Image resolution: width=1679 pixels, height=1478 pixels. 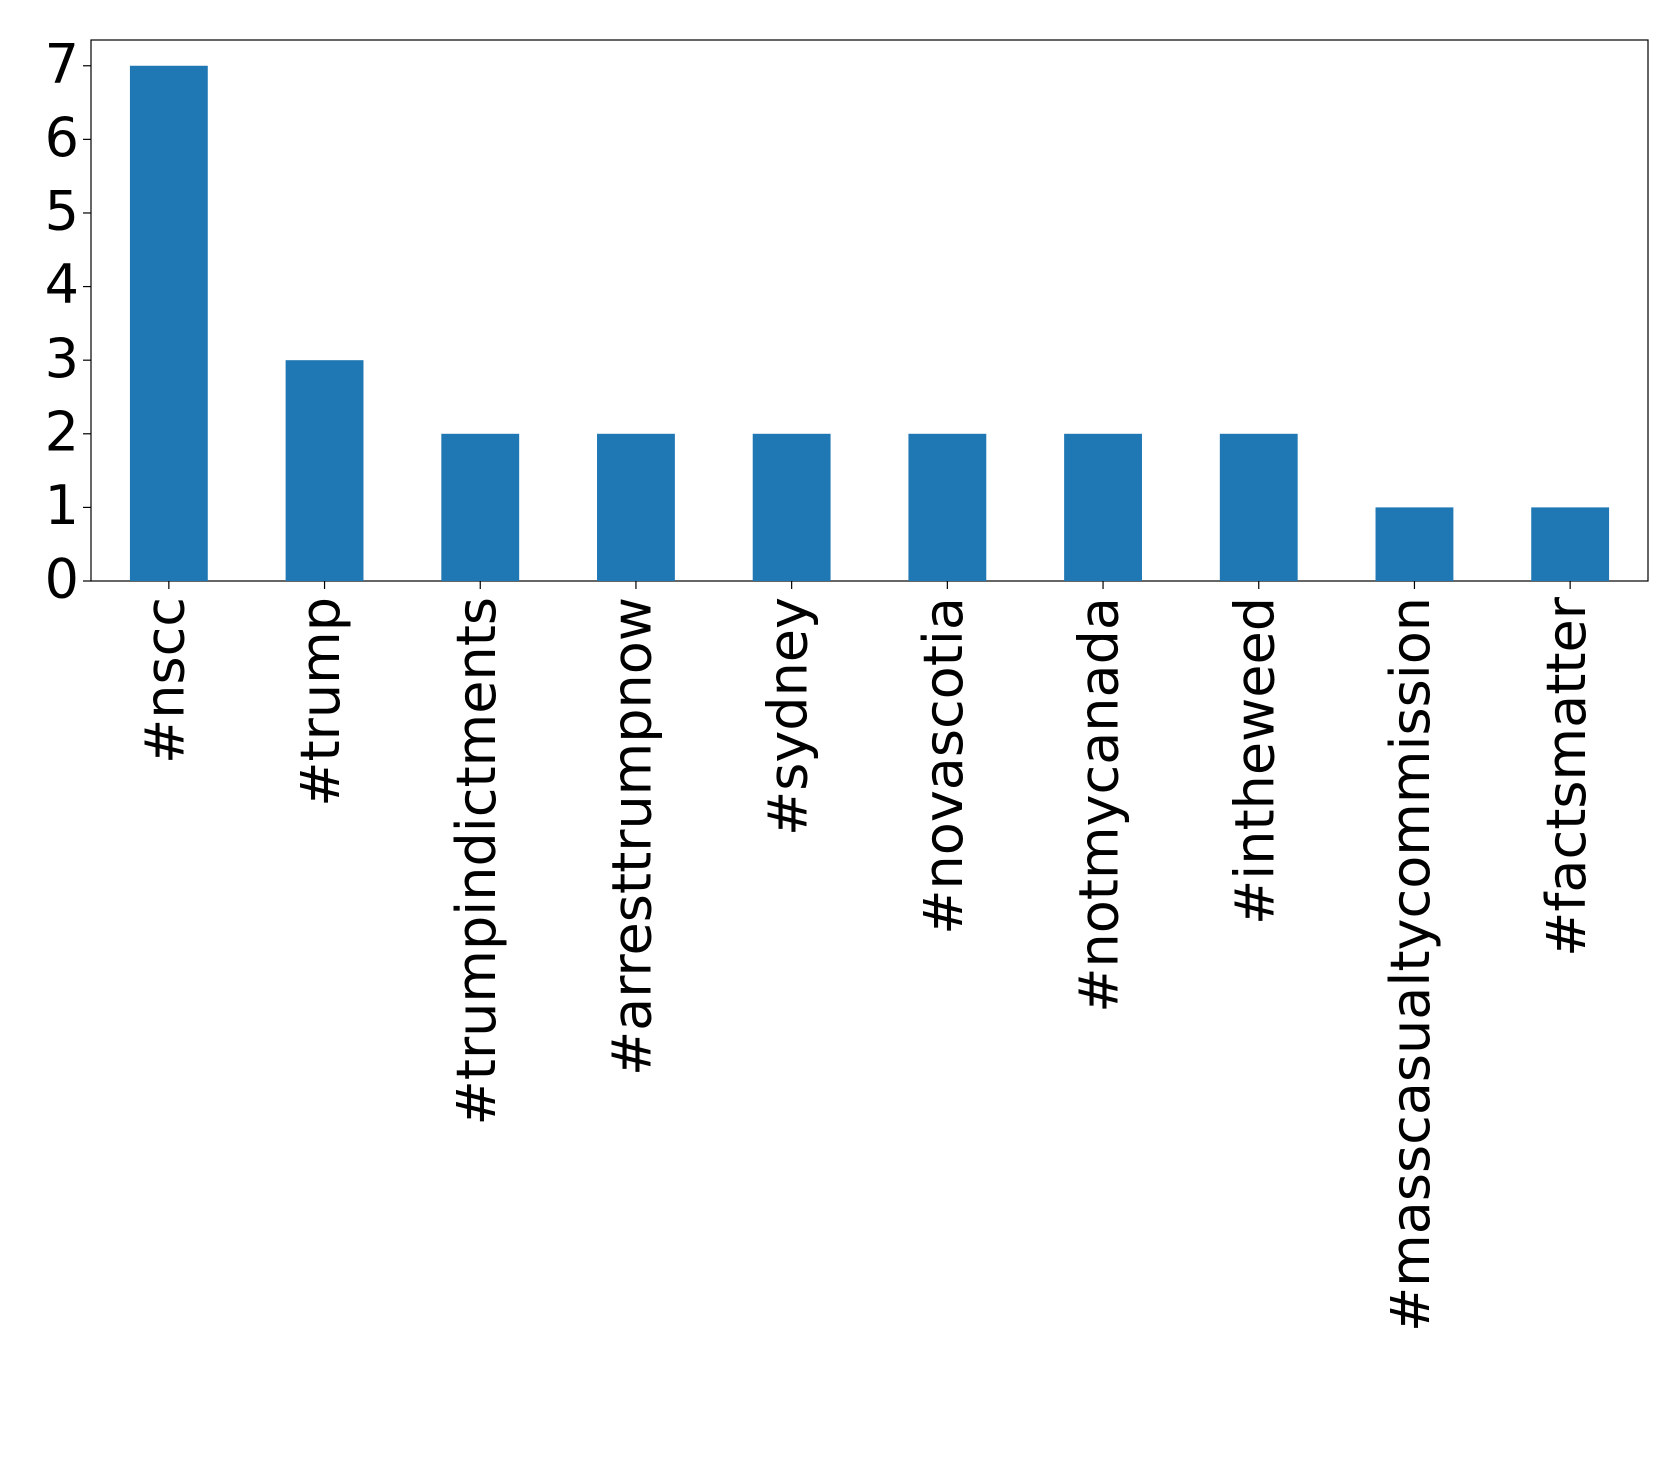 I want to click on y-tick-label: 7, so click(x=62, y=63).